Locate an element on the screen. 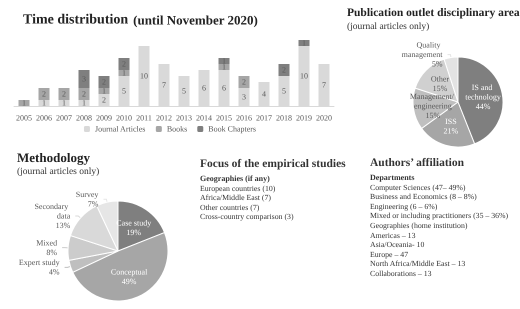 The width and height of the screenshot is (520, 309). x-tick-label: 2012 is located at coordinates (164, 118).